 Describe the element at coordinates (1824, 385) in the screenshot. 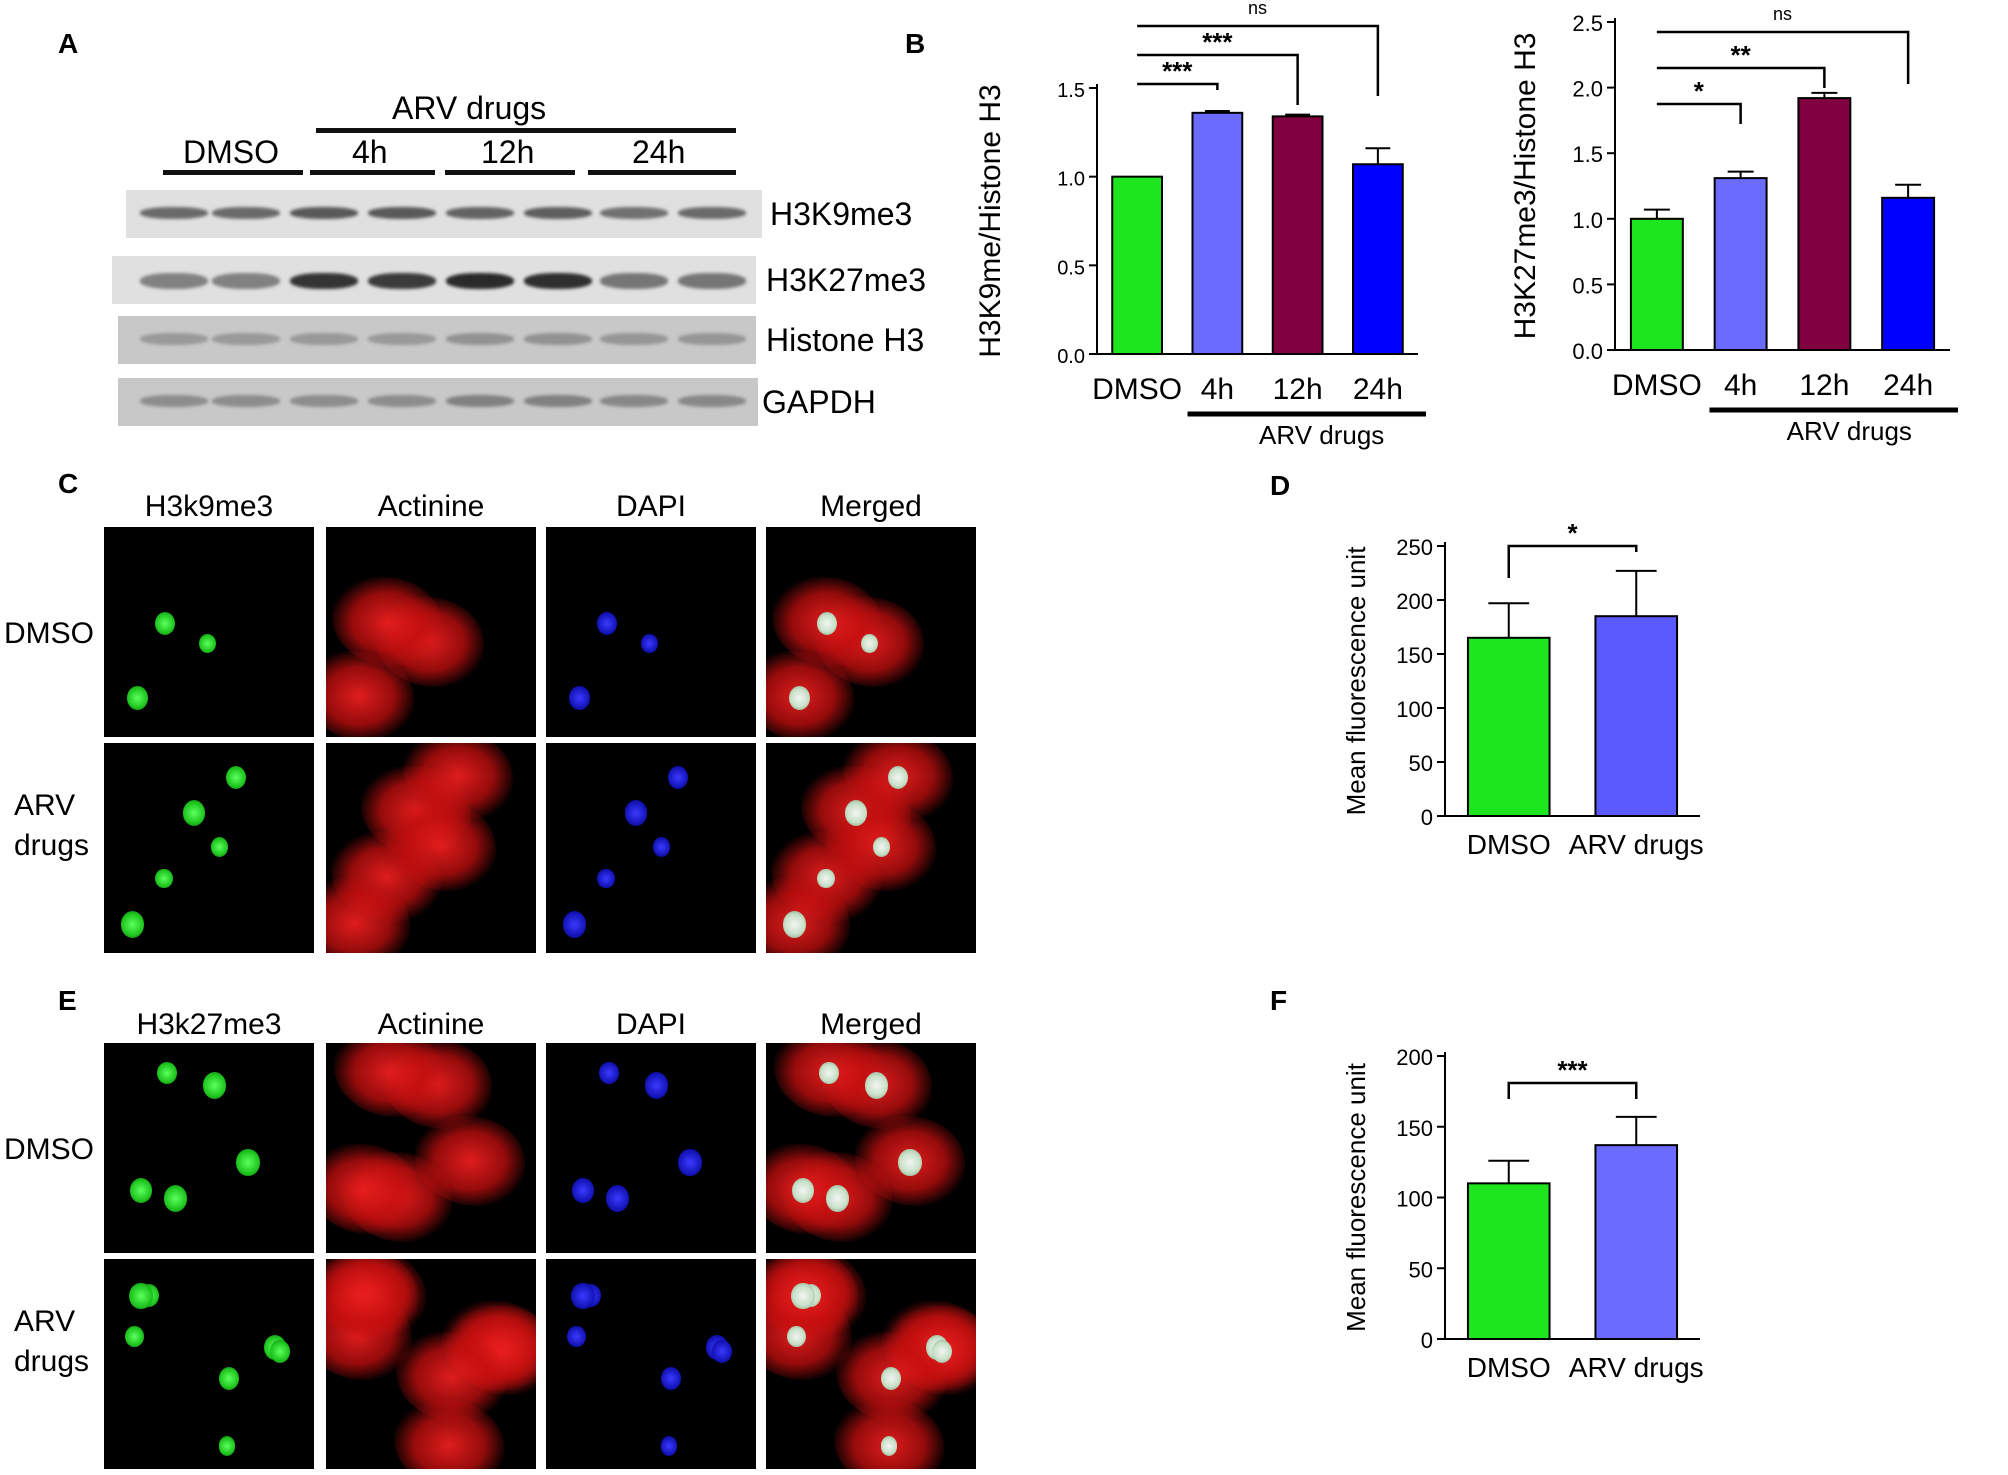

I see `category-label: 12h` at that location.